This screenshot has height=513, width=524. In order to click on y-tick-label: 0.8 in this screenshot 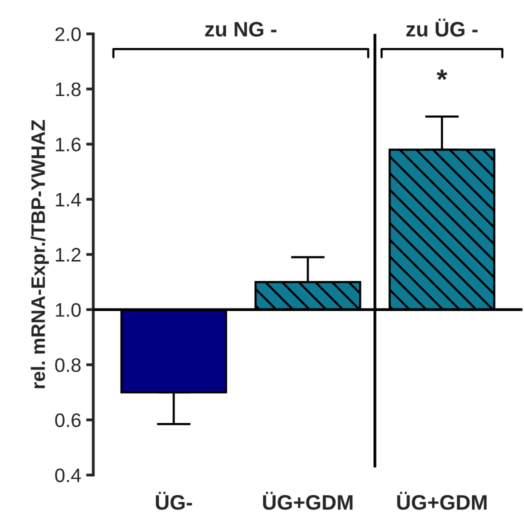, I will do `click(68, 365)`.